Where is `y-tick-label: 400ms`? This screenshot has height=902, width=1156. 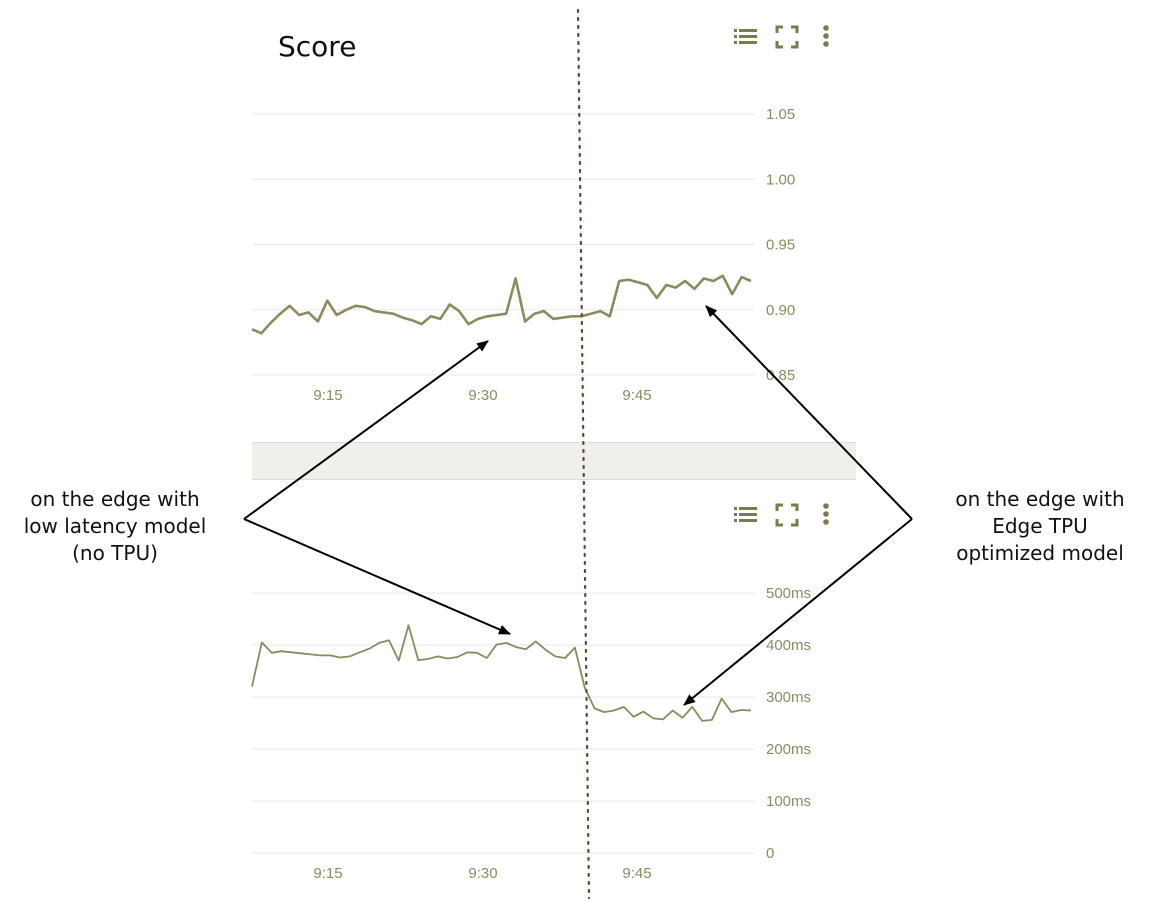 y-tick-label: 400ms is located at coordinates (788, 645).